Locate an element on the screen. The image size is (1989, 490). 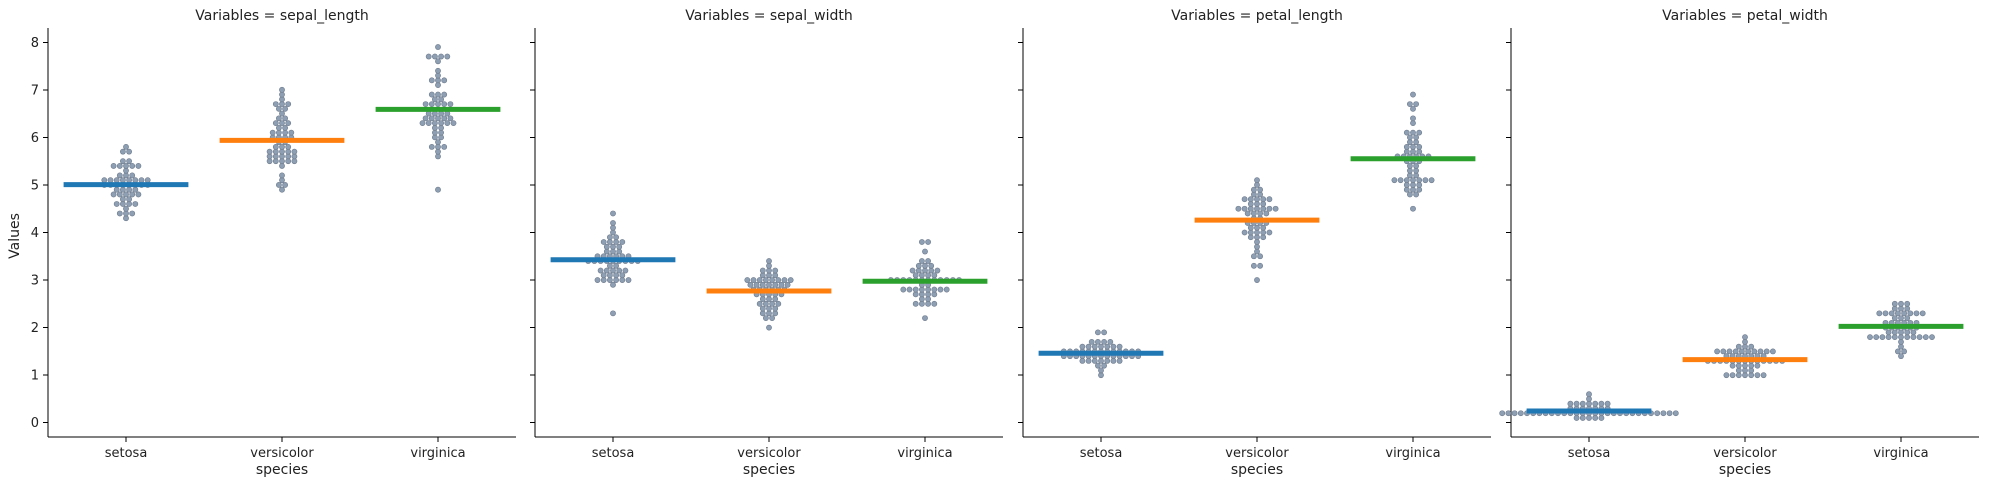
swarm-versicolor is located at coordinates (1257, 230).